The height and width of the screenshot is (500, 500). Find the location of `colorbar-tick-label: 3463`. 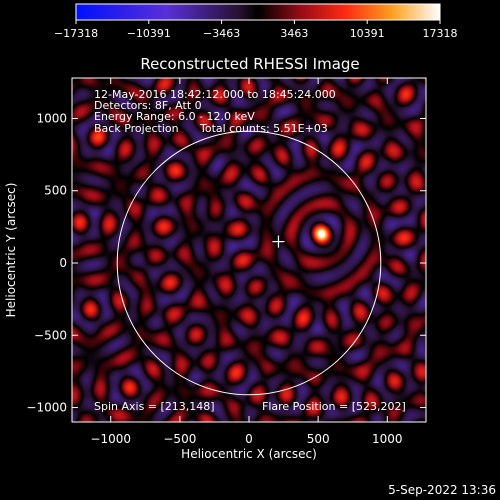

colorbar-tick-label: 3463 is located at coordinates (294, 33).